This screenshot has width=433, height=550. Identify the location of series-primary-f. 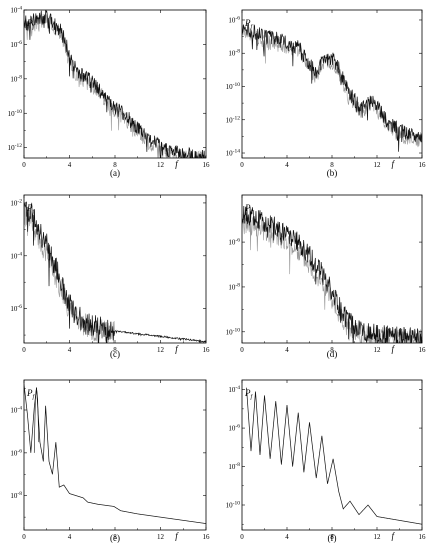
(334, 456).